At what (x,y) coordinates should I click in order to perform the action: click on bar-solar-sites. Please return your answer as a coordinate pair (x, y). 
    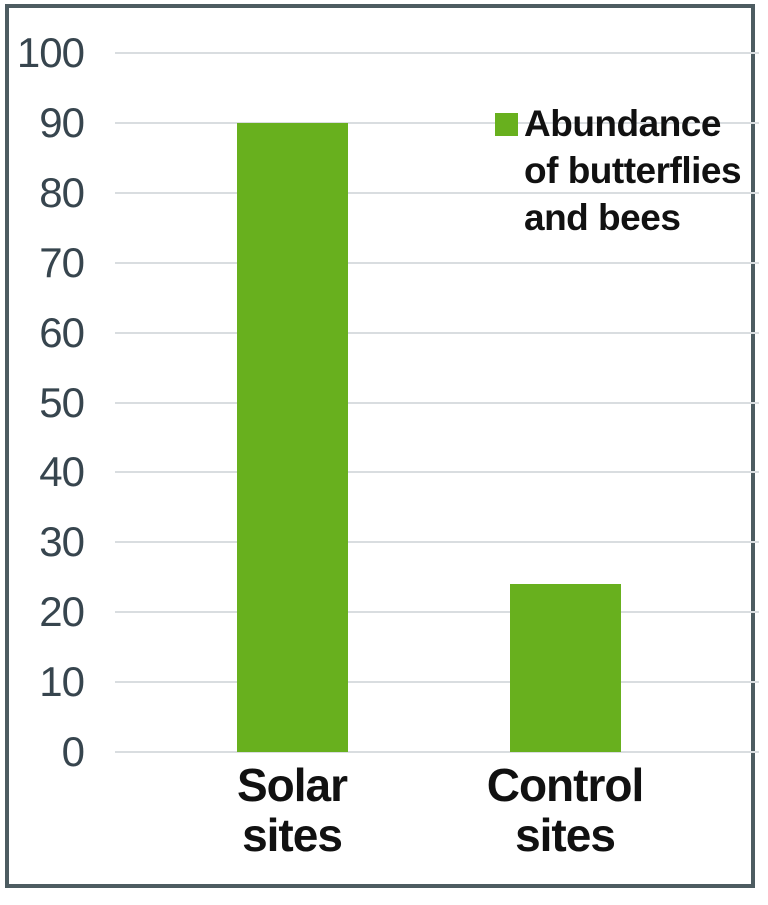
    Looking at the image, I should click on (292, 437).